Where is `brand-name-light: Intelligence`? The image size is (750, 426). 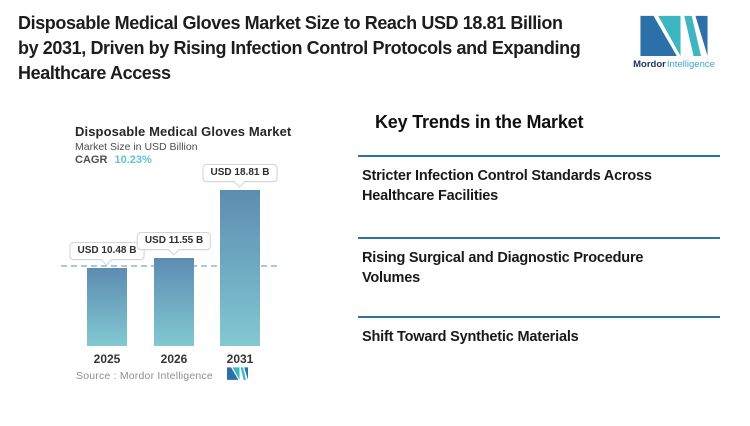
brand-name-light: Intelligence is located at coordinates (690, 64).